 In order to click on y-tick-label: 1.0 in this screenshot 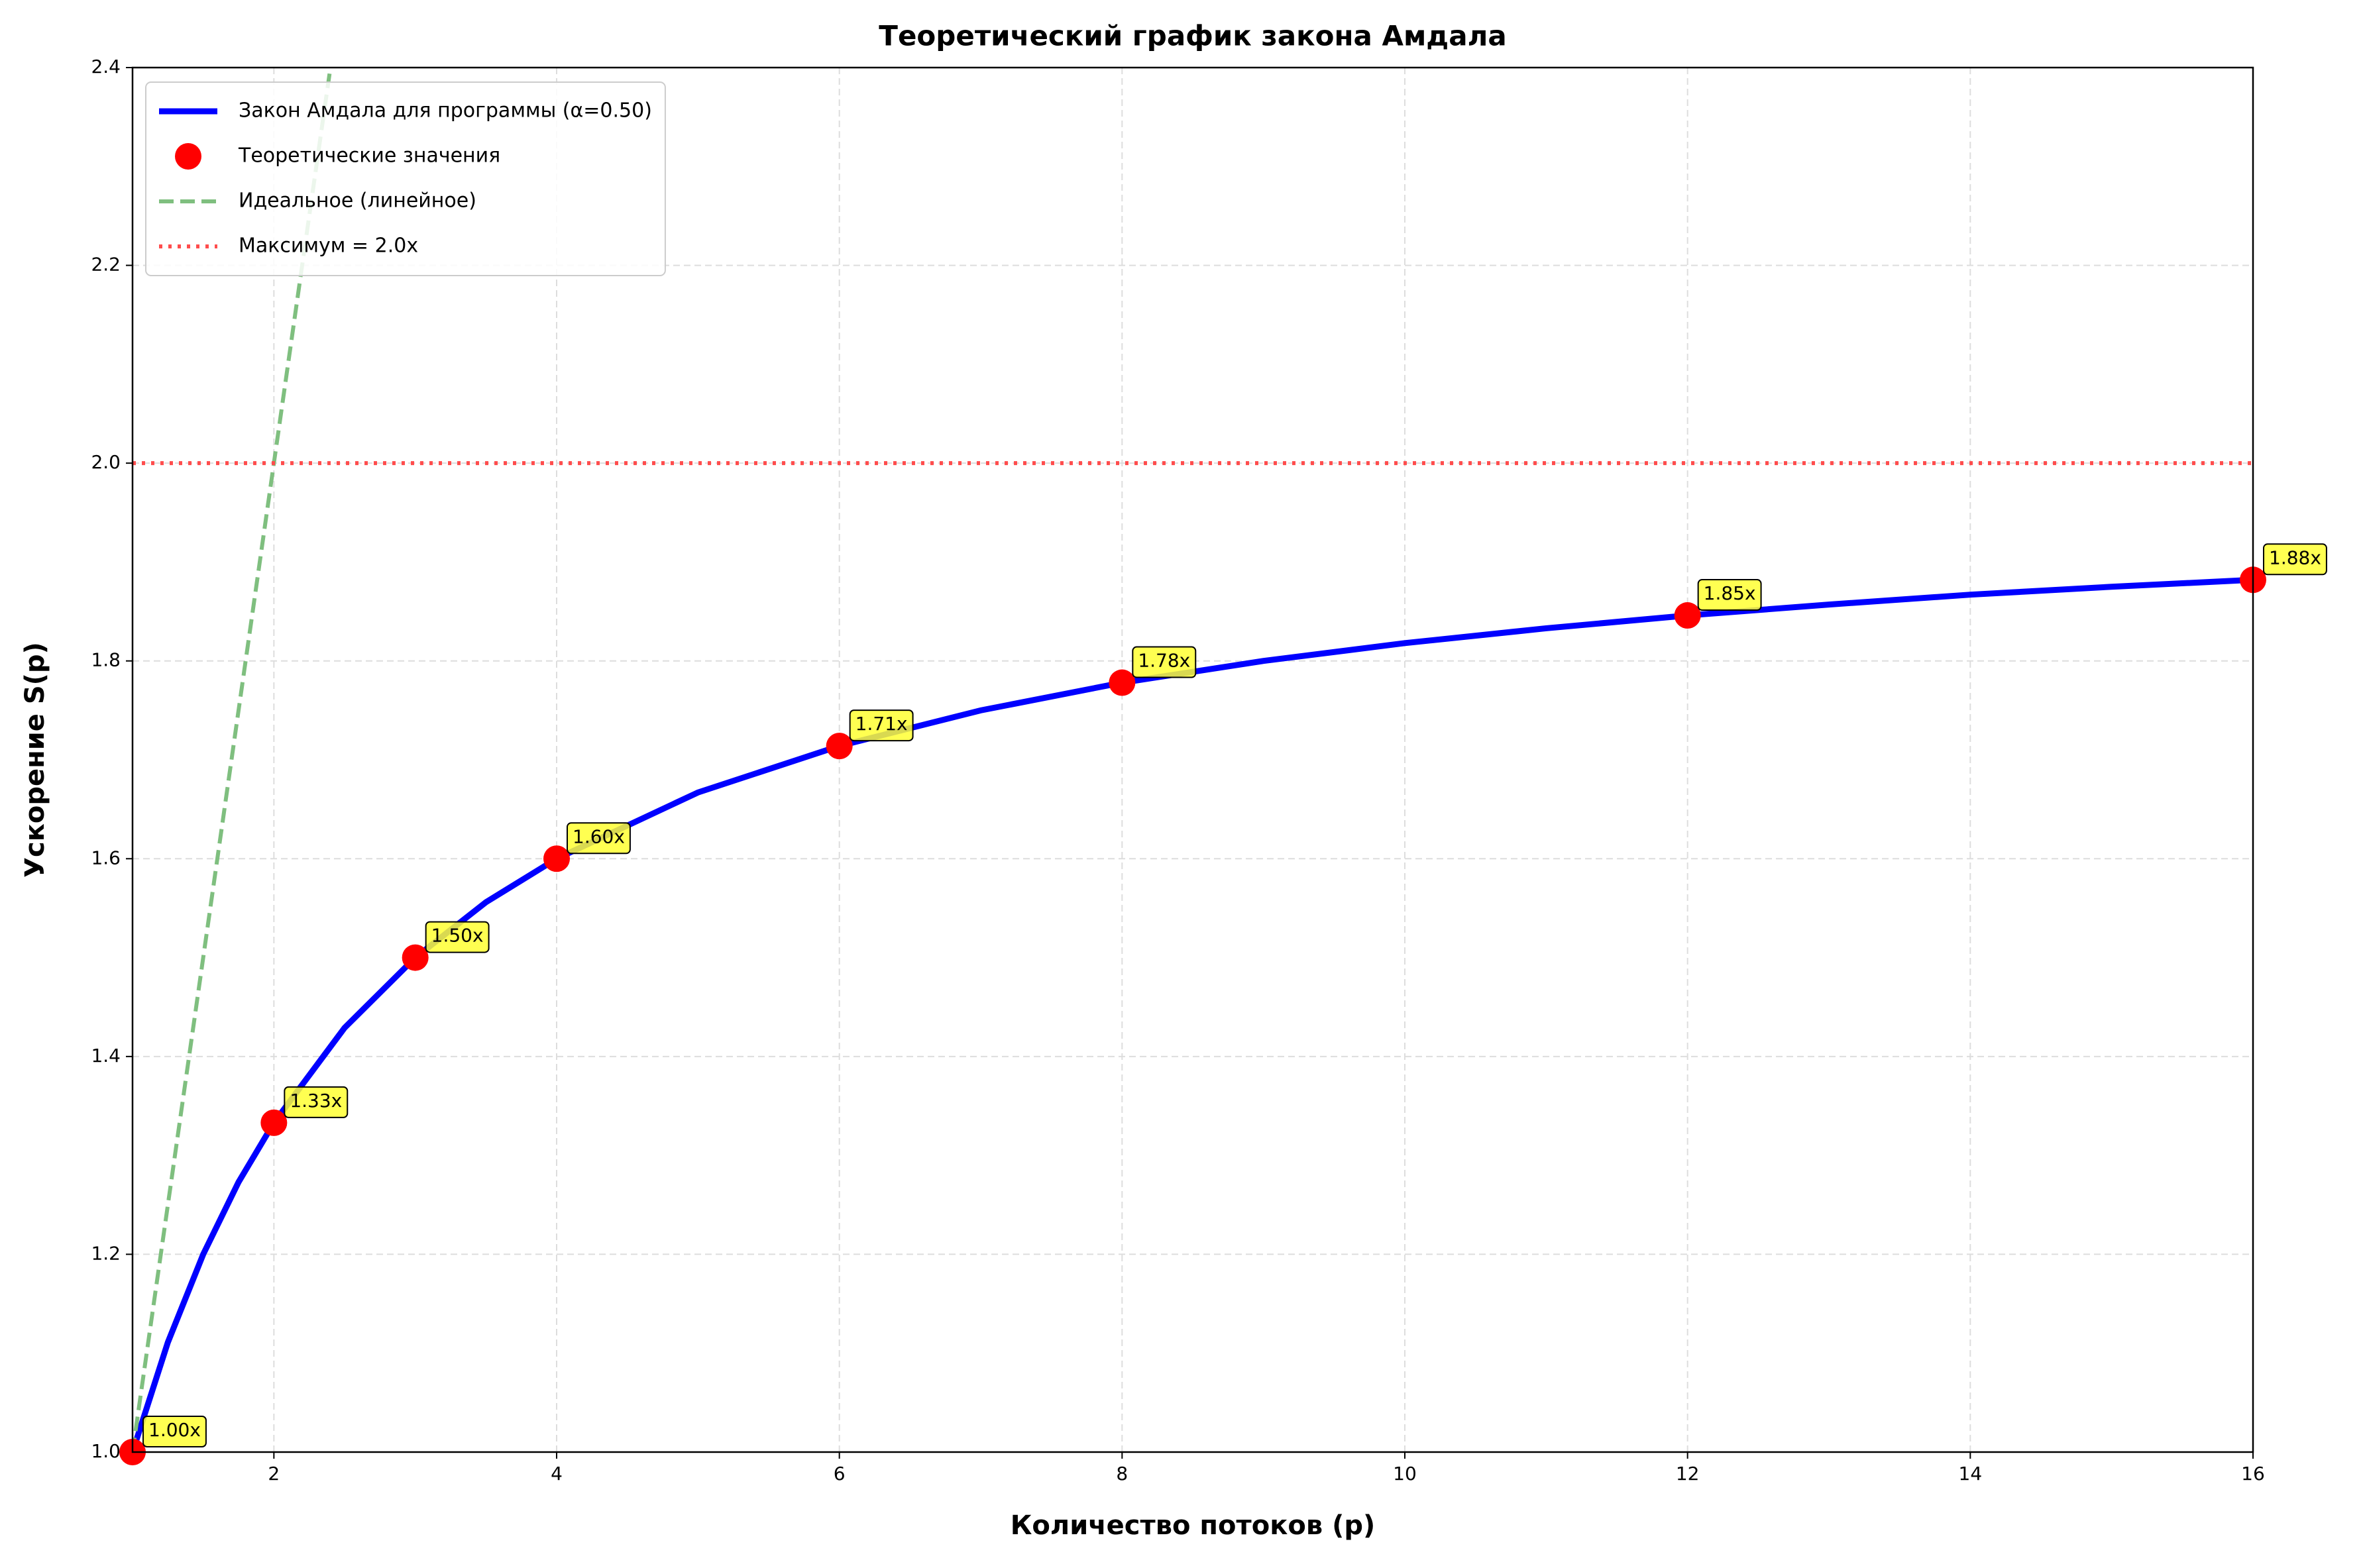, I will do `click(106, 1451)`.